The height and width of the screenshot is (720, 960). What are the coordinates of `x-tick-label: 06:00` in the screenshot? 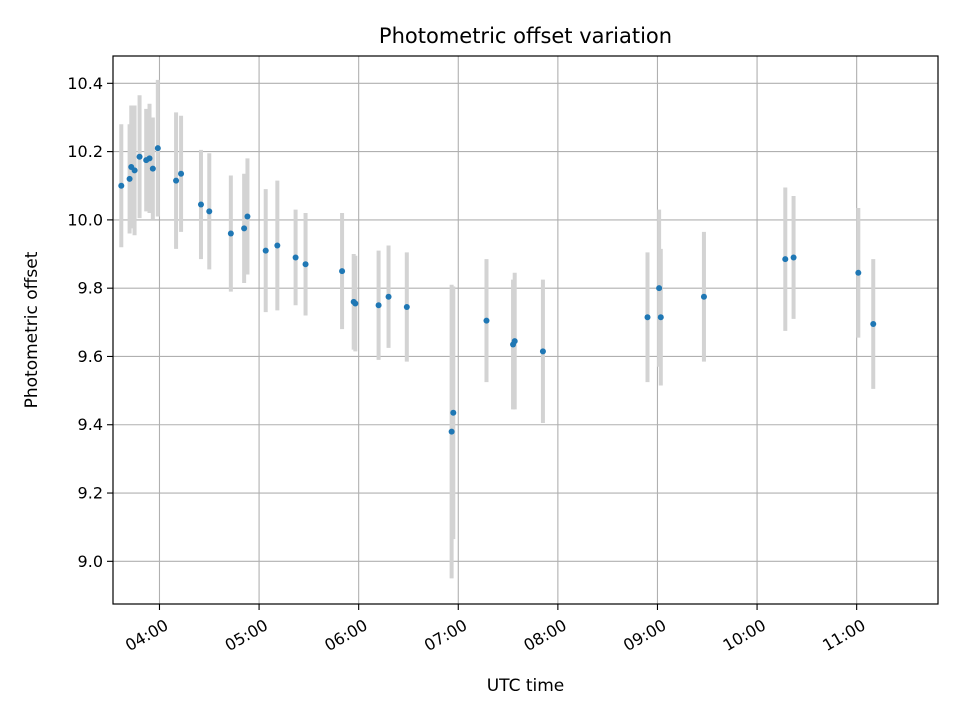 It's located at (345, 635).